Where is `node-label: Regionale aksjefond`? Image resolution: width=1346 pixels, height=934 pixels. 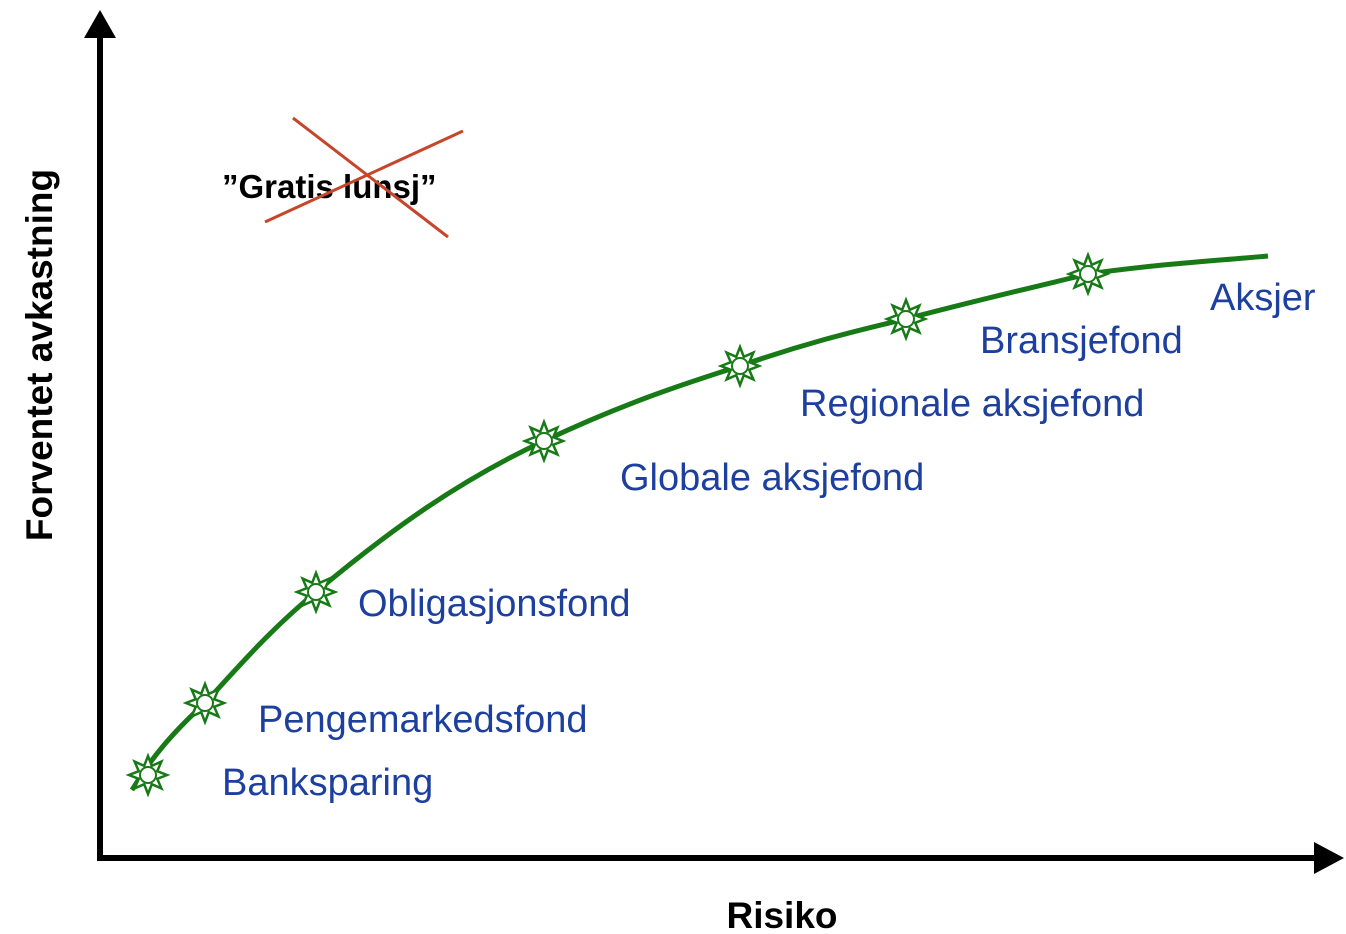 node-label: Regionale aksjefond is located at coordinates (972, 404).